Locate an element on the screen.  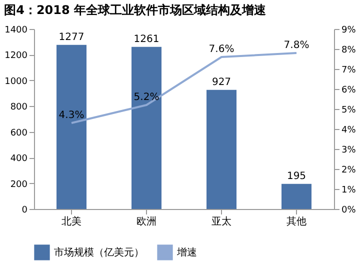
y-tick-label: 0 is located at coordinates (25, 211).